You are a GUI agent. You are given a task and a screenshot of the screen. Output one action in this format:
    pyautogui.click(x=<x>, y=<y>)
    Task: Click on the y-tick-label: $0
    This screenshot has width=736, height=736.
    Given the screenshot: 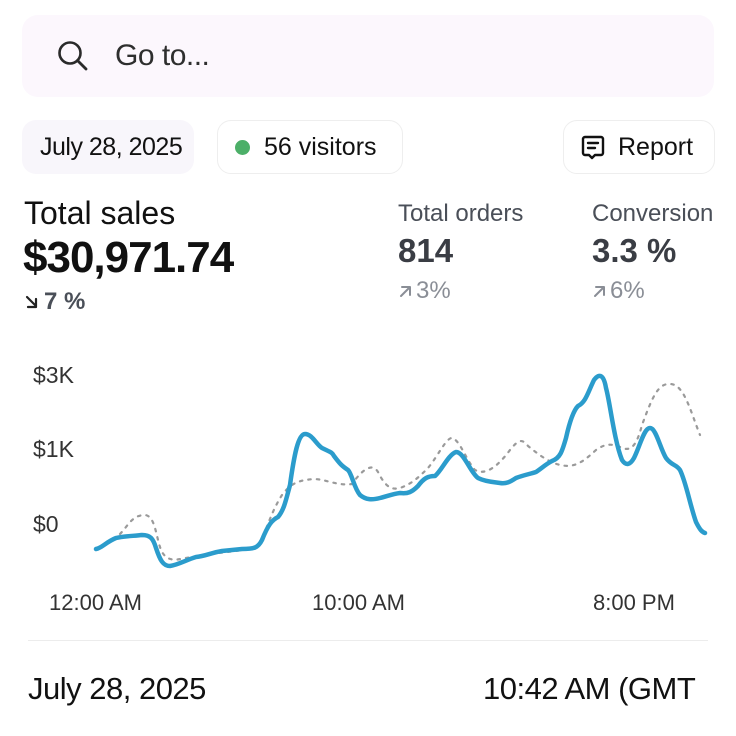 What is the action you would take?
    pyautogui.click(x=46, y=524)
    